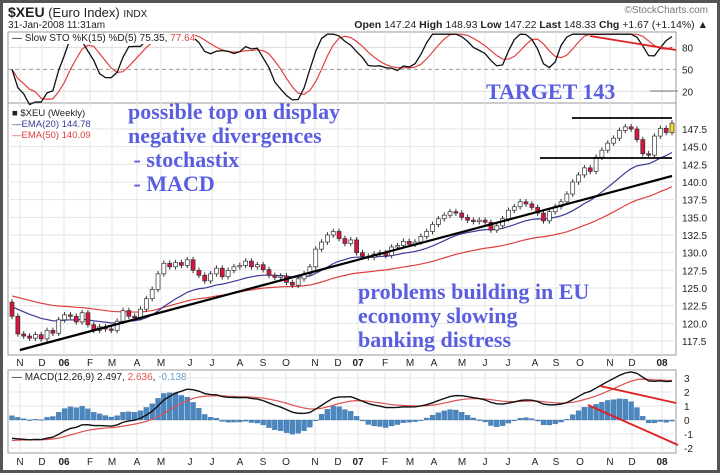  Describe the element at coordinates (688, 92) in the screenshot. I see `y-tick-label: 20` at that location.